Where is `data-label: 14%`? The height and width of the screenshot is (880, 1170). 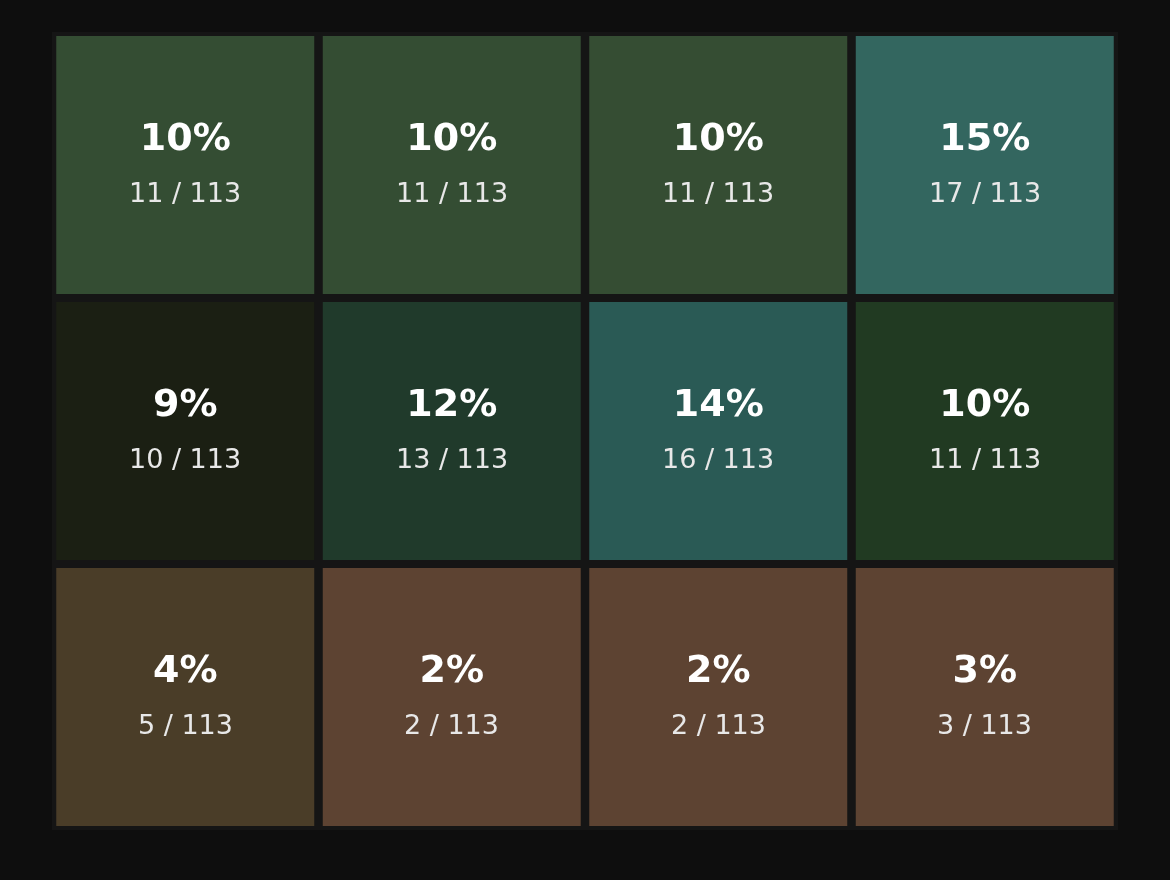
data-label: 14% is located at coordinates (718, 402).